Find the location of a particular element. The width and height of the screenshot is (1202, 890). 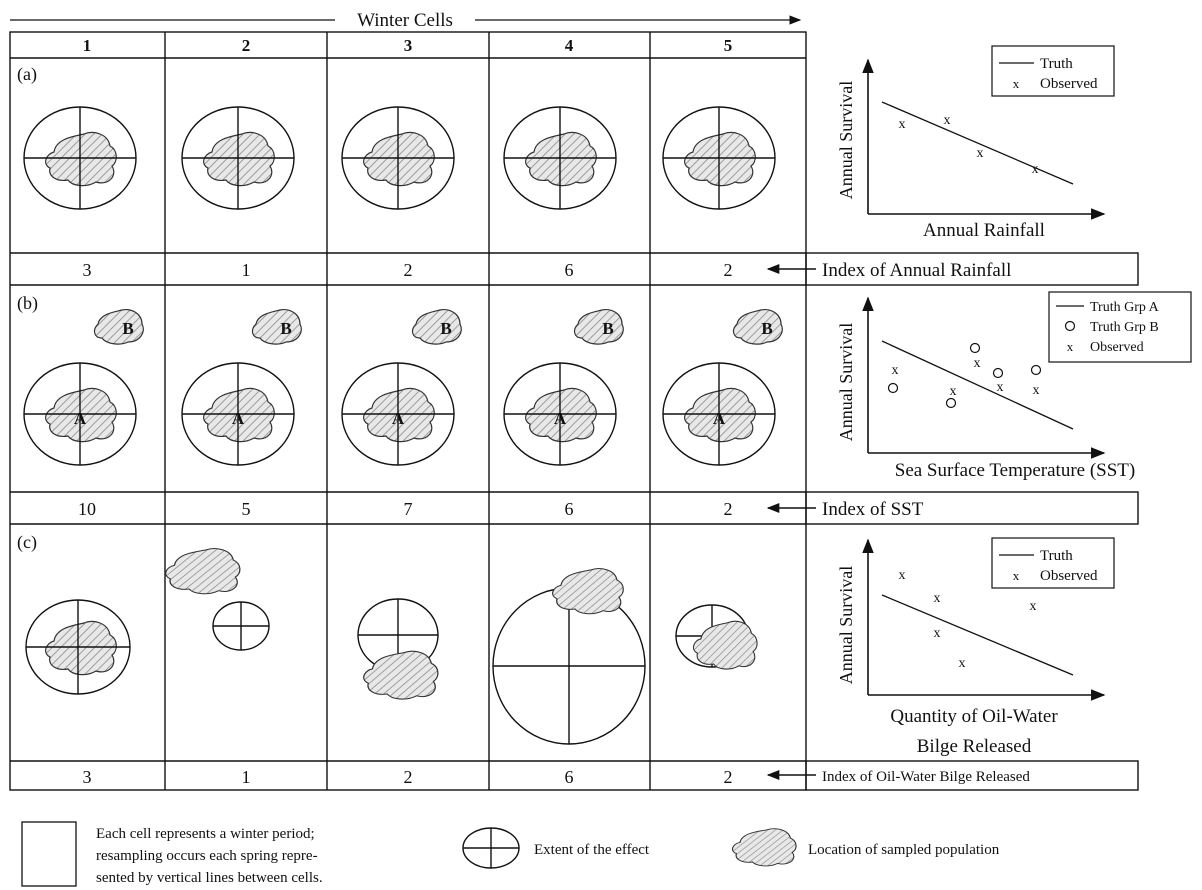

cell-a4 is located at coordinates (560, 158).